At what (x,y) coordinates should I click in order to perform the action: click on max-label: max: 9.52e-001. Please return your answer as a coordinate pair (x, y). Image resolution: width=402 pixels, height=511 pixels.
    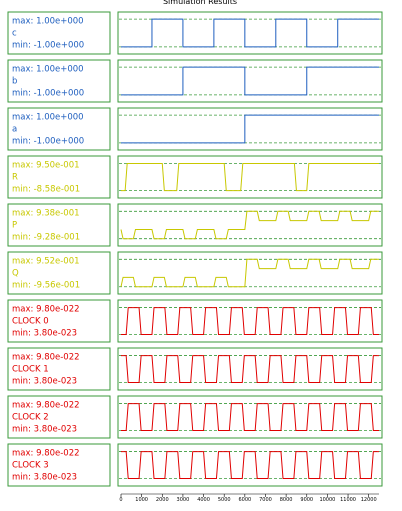
    Looking at the image, I should click on (46, 262).